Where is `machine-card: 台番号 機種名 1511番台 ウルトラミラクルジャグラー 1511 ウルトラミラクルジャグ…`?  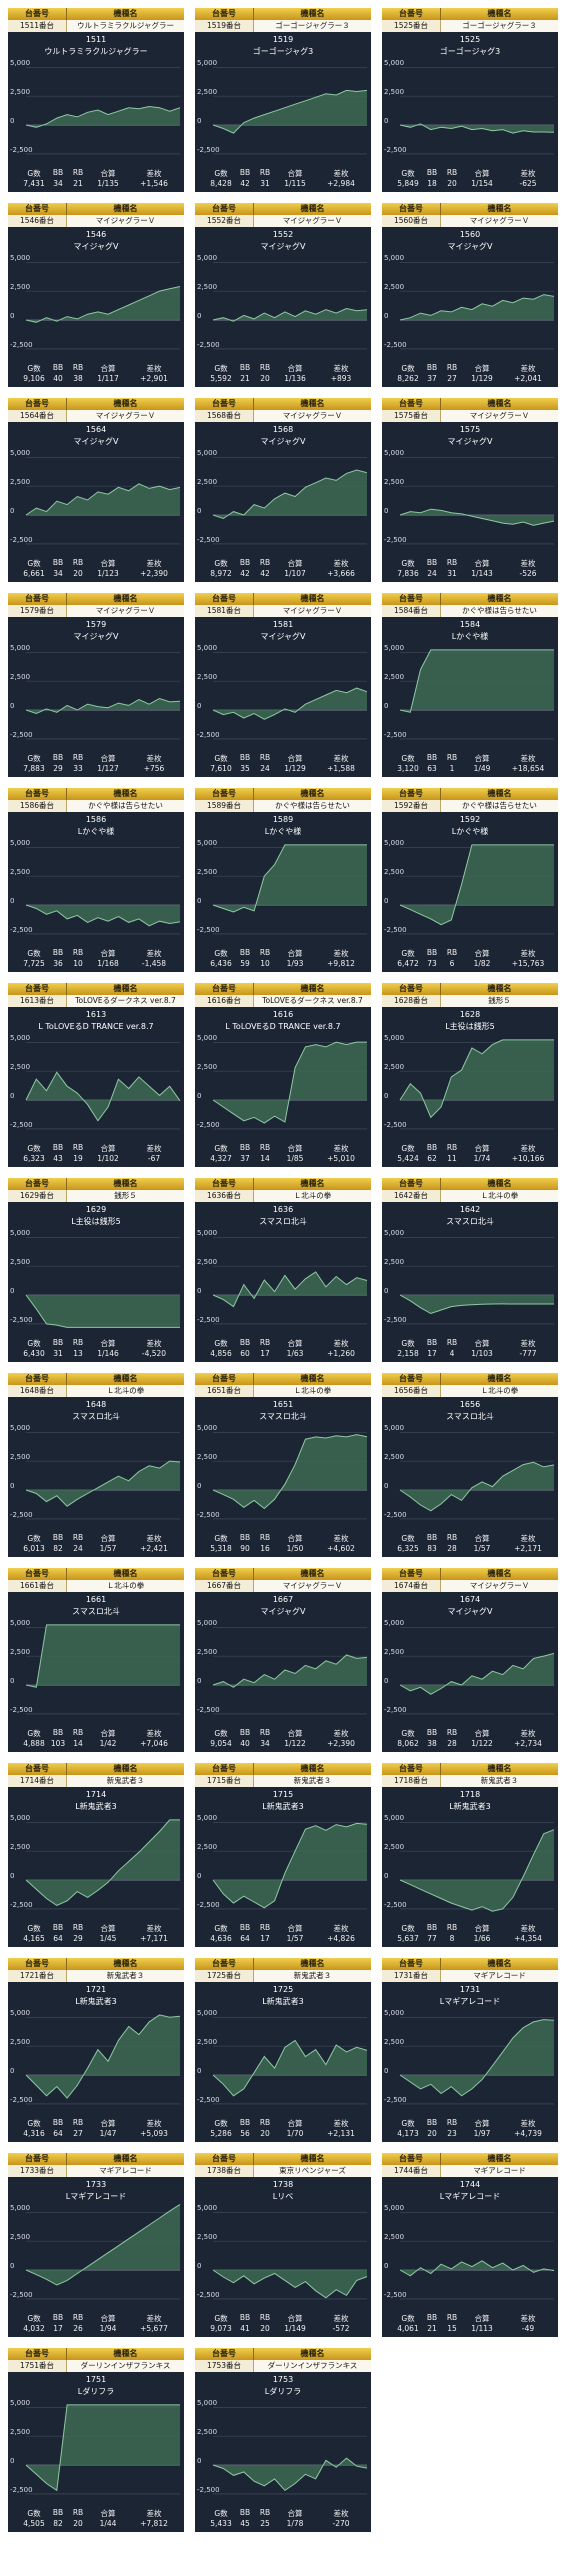
machine-card: 台番号 機種名 1511番台 ウルトラミラクルジャグラー 1511 ウルトラミラクルジャグ… is located at coordinates (96, 100).